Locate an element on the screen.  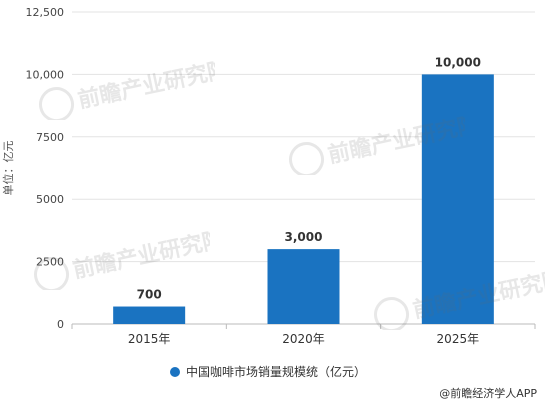
source-credit: @前瞻经济学人APP is located at coordinates (488, 393).